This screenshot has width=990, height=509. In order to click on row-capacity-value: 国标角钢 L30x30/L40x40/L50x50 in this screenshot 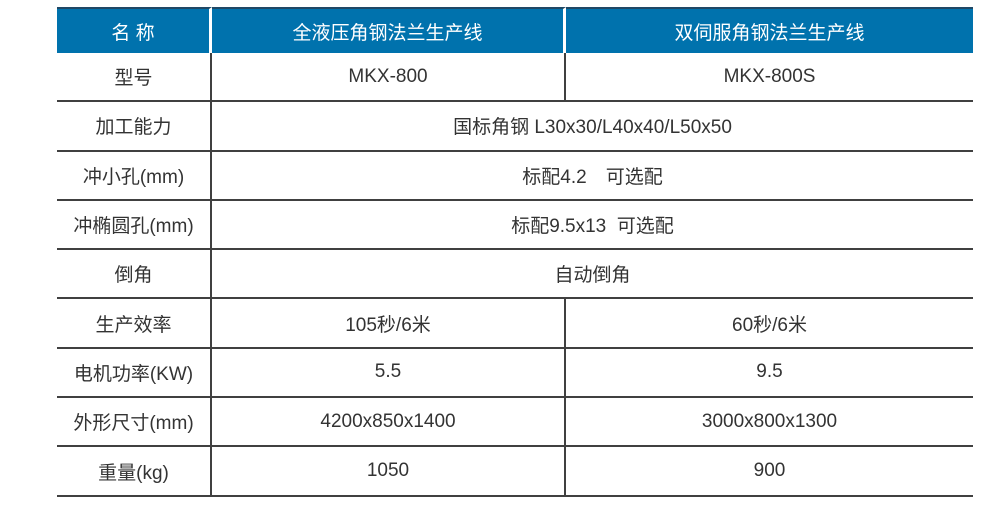, I will do `click(592, 127)`.